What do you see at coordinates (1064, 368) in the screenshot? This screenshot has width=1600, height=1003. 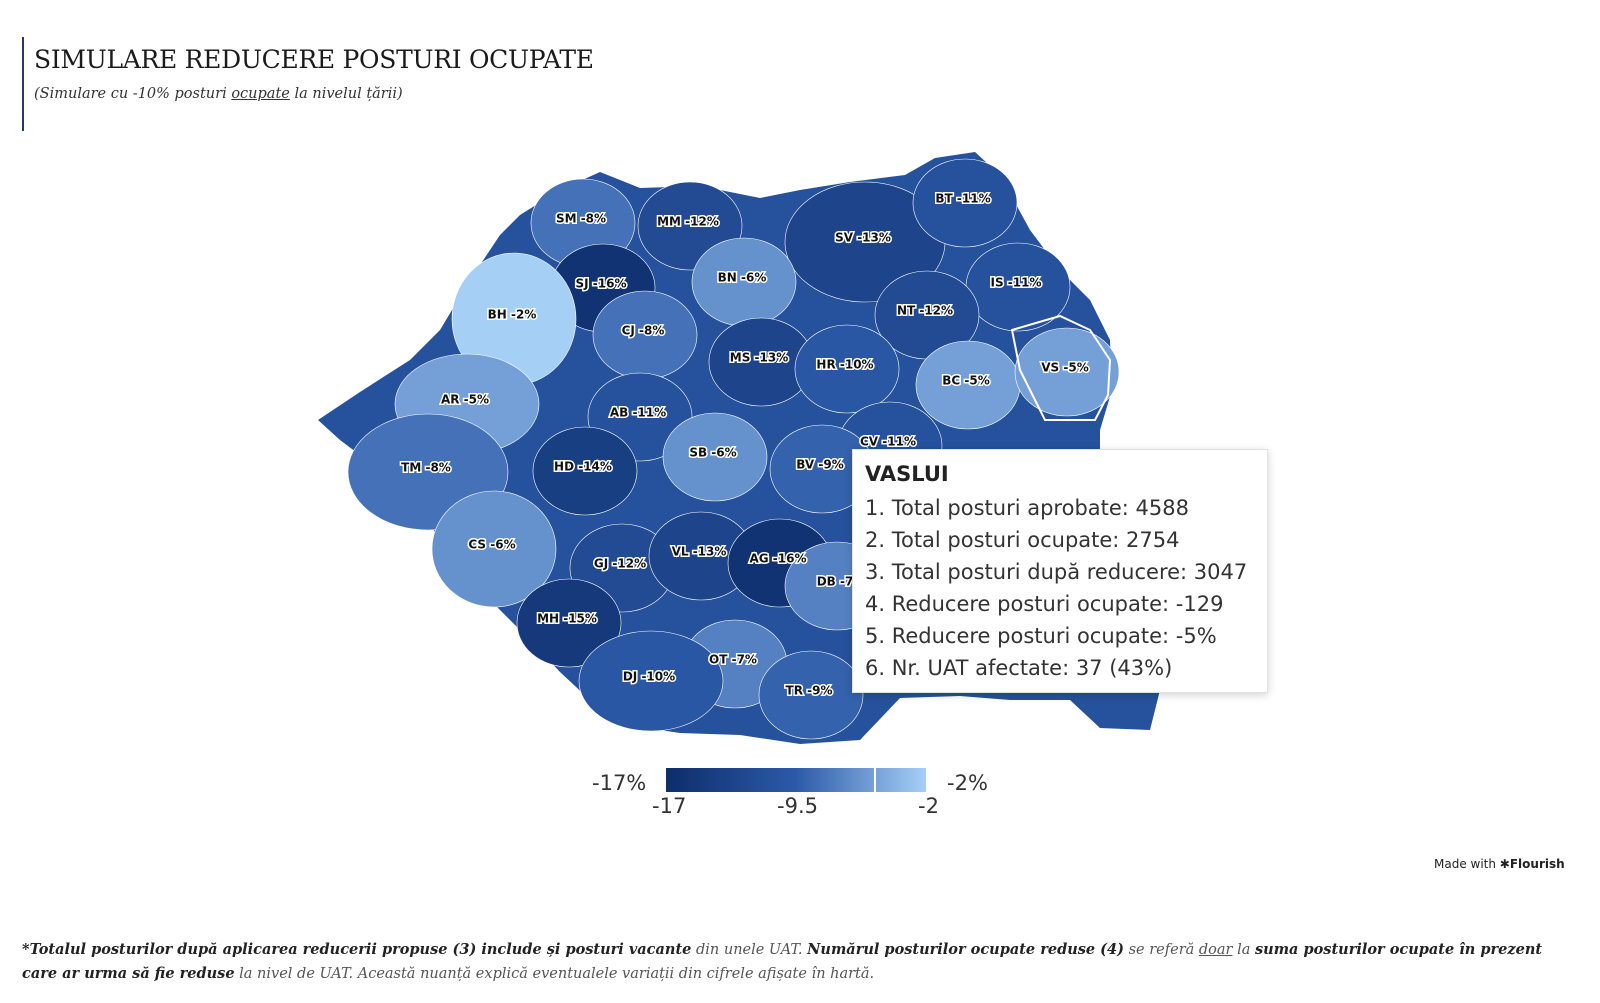 I see `county-label-vs: VS -5%` at bounding box center [1064, 368].